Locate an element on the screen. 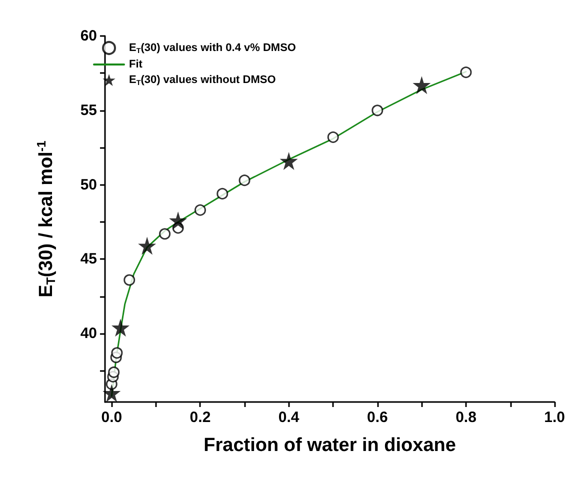 The image size is (577, 492). x-tick-label: 0.6 is located at coordinates (377, 417).